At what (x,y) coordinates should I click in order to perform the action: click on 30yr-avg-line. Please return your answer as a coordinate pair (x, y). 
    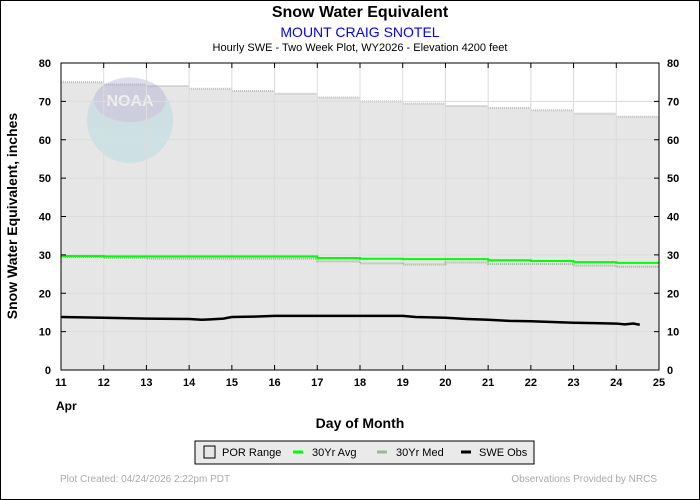
    Looking at the image, I should click on (360, 259).